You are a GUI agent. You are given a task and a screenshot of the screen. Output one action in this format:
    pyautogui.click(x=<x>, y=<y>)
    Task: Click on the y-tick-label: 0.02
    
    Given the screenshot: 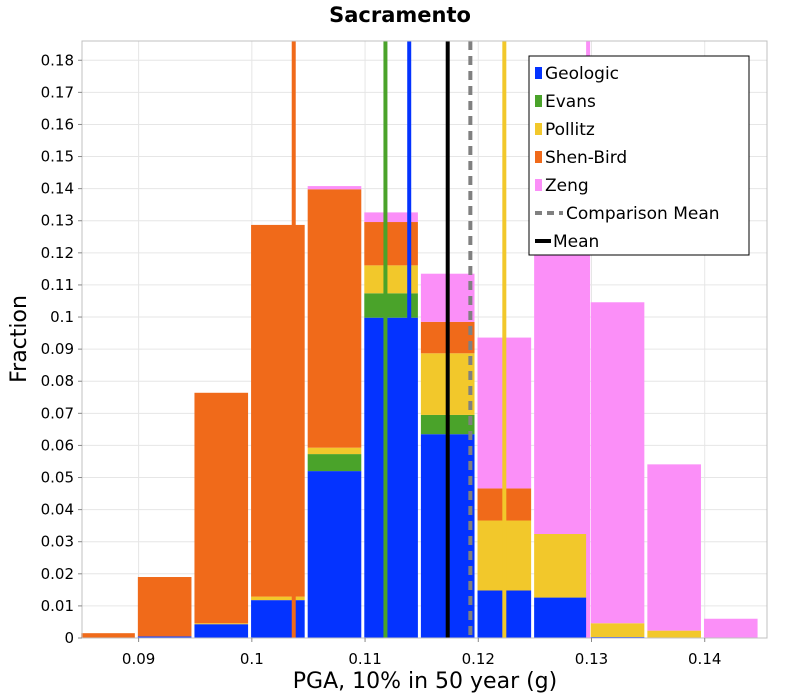 What is the action you would take?
    pyautogui.click(x=57, y=574)
    